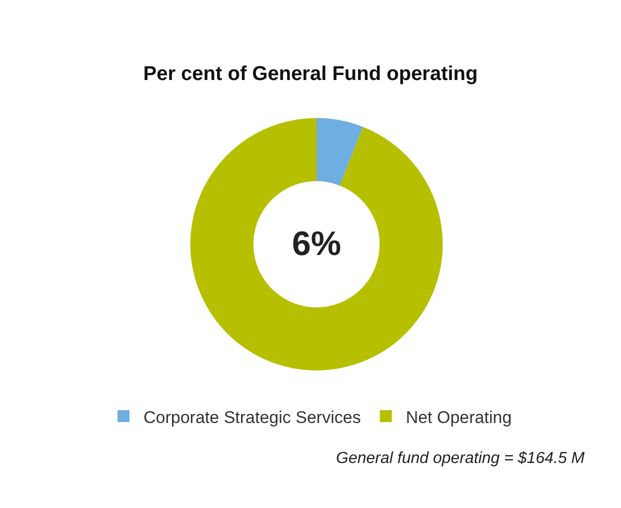 This screenshot has width=621, height=508. What do you see at coordinates (339, 152) in the screenshot?
I see `donut-slice` at bounding box center [339, 152].